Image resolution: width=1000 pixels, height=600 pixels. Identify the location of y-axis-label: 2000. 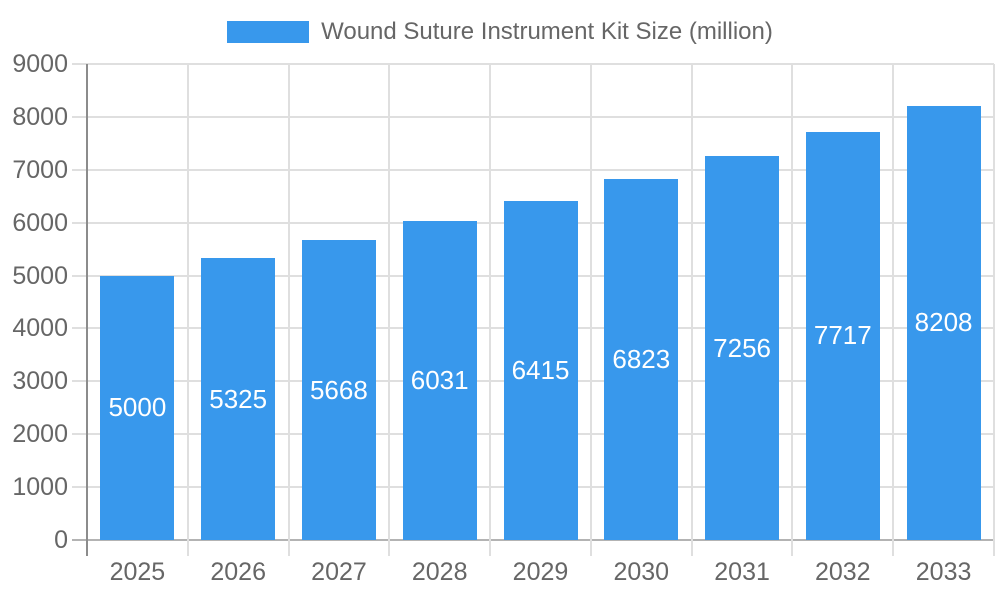
(40, 434).